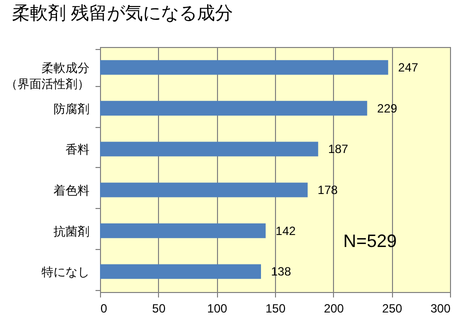  Describe the element at coordinates (275, 309) in the screenshot. I see `x-tick-label: 150` at that location.